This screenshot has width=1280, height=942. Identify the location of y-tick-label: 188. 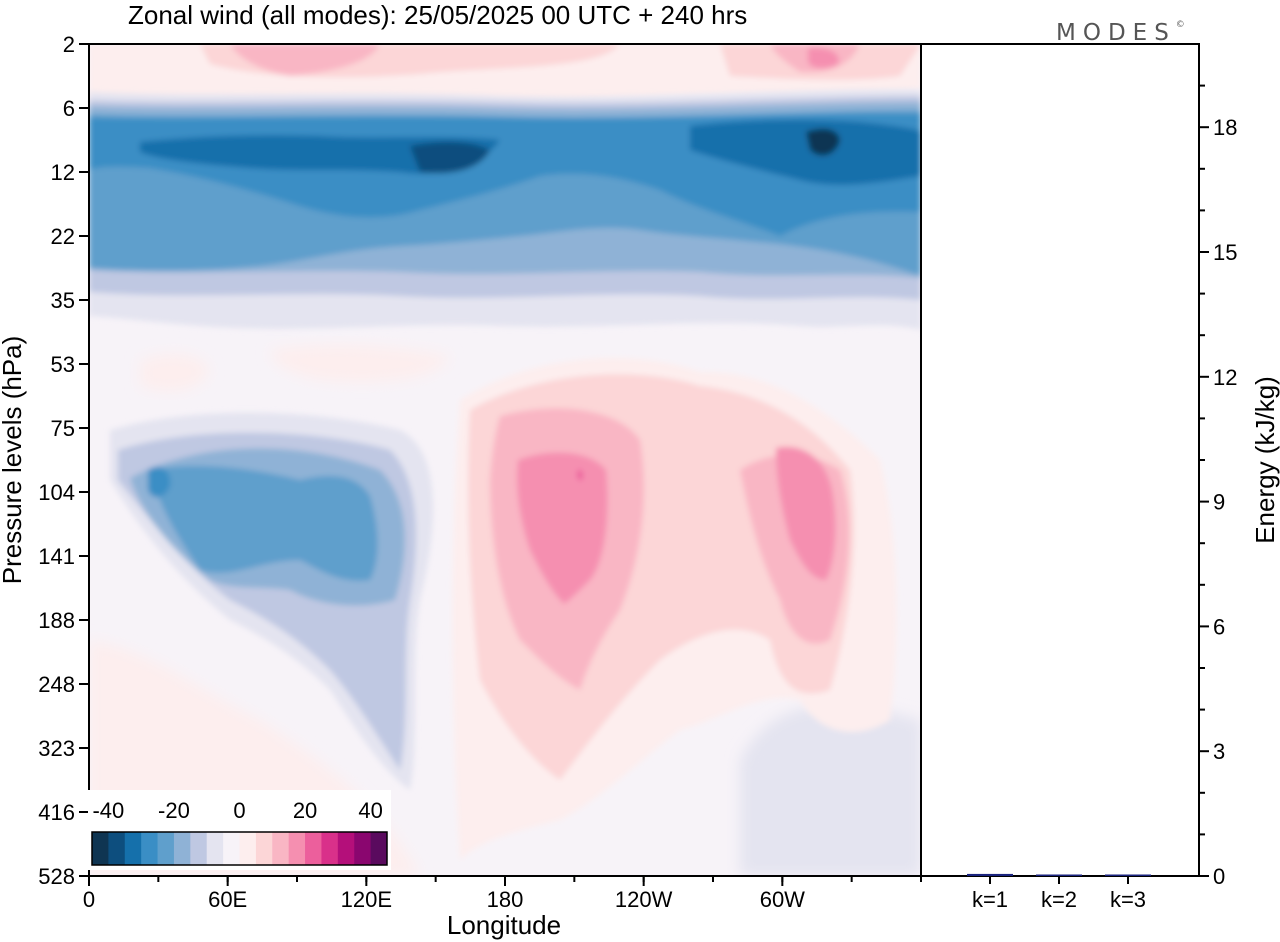
(56, 620).